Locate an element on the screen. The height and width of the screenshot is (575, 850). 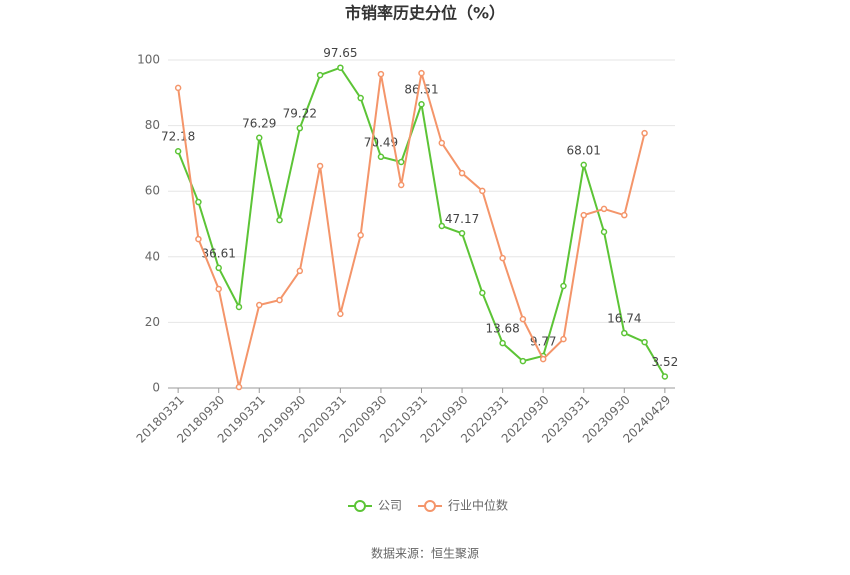
y-tick-label: 0 is located at coordinates (156, 388).